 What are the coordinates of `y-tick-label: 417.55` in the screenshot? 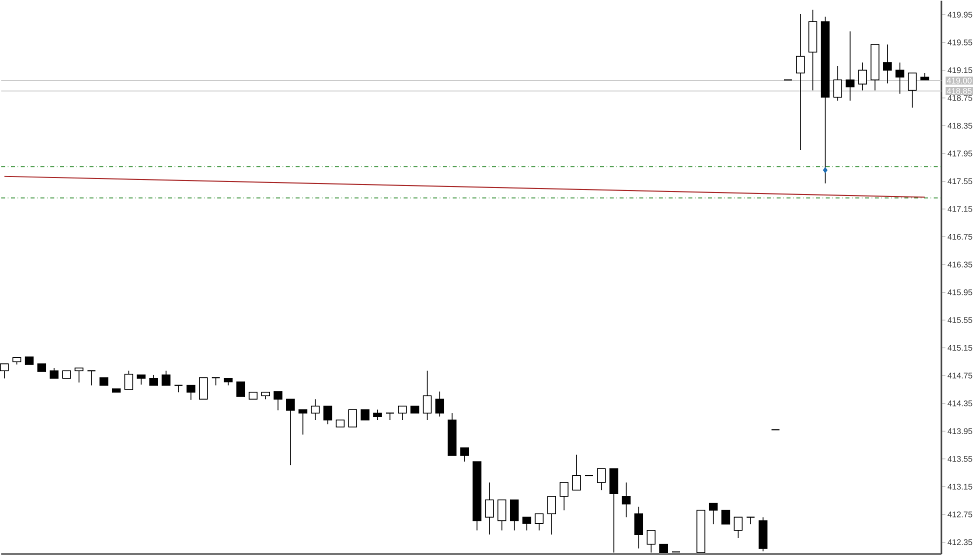 It's located at (960, 181).